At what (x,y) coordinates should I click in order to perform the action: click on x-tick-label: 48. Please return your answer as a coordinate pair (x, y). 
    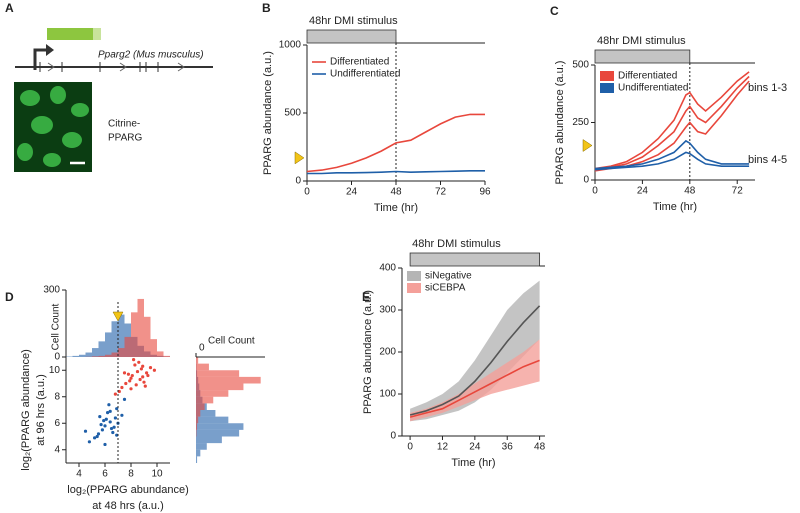
    Looking at the image, I should click on (690, 191).